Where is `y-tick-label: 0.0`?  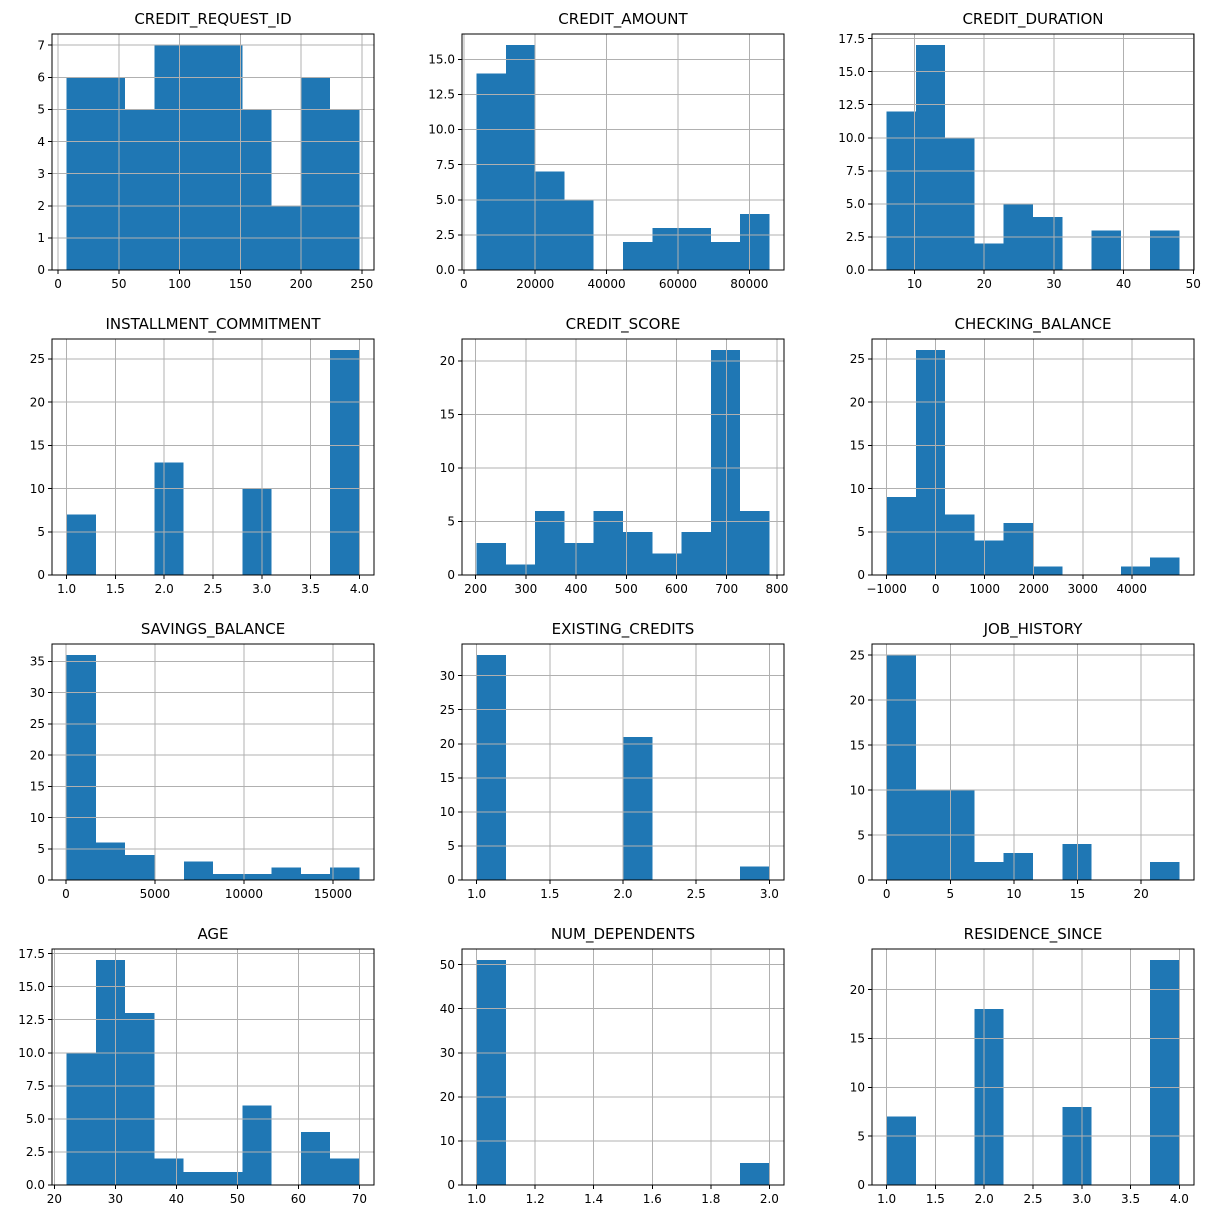
y-tick-label: 0.0 is located at coordinates (445, 270).